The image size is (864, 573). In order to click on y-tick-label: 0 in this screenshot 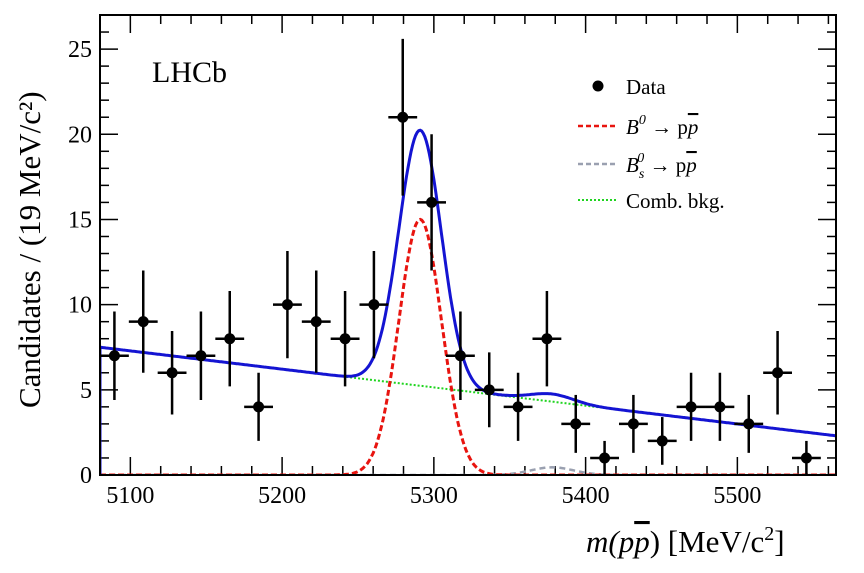, I will do `click(86, 476)`.